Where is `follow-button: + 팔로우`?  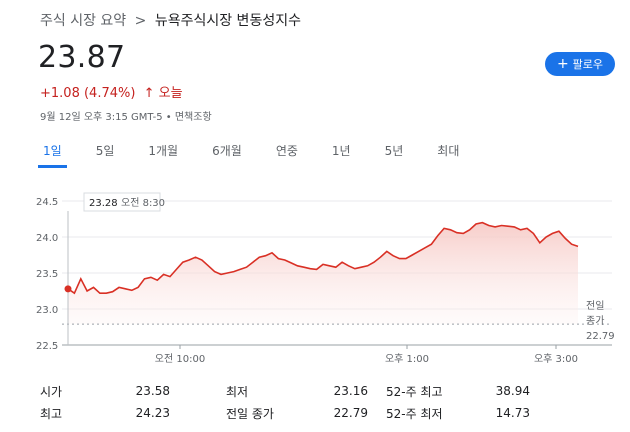 follow-button: + 팔로우 is located at coordinates (580, 64).